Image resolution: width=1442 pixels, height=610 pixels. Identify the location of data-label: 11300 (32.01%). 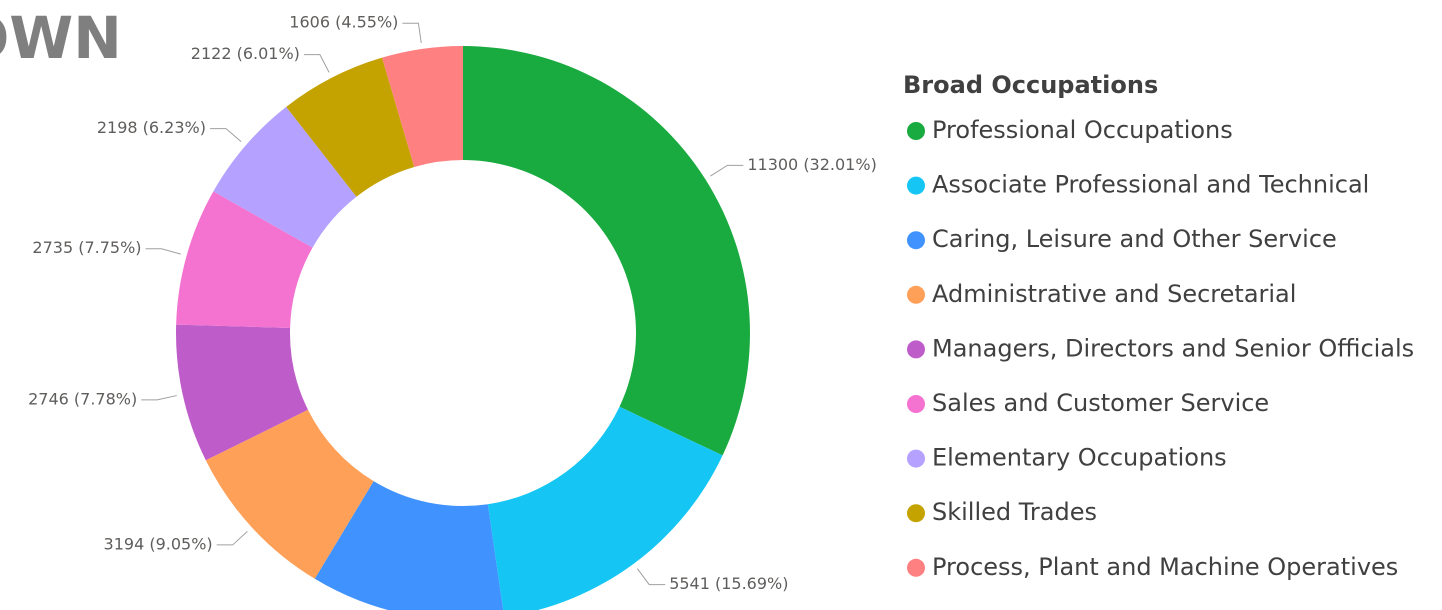
(811, 164).